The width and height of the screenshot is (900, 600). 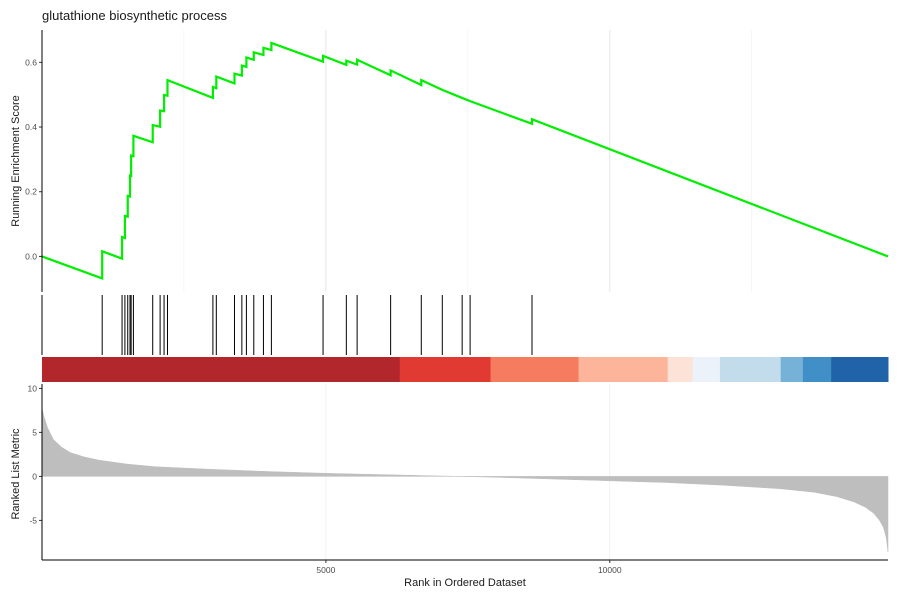 What do you see at coordinates (325, 570) in the screenshot?
I see `x-tick-label: 5000` at bounding box center [325, 570].